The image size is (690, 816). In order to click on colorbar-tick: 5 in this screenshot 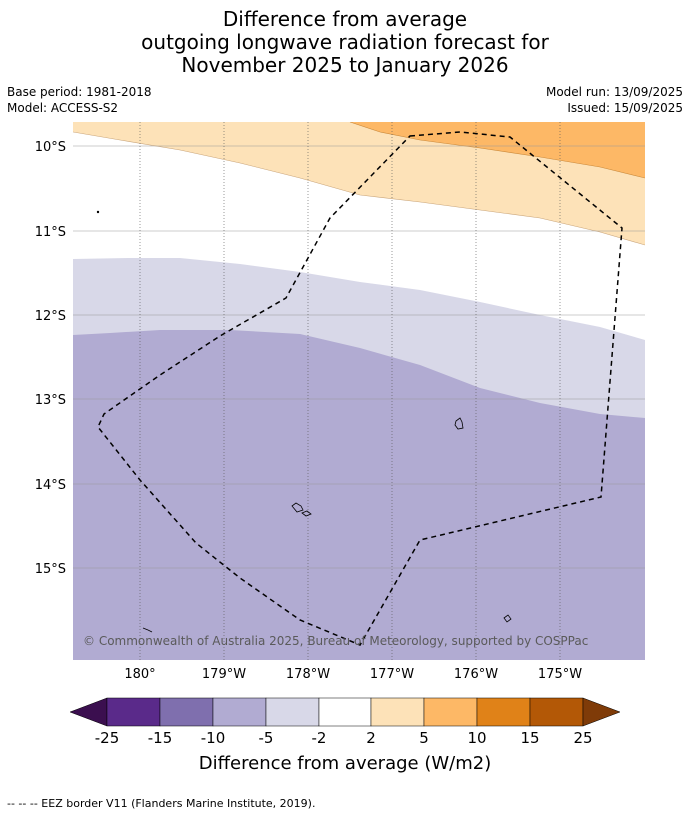, I will do `click(424, 738)`.